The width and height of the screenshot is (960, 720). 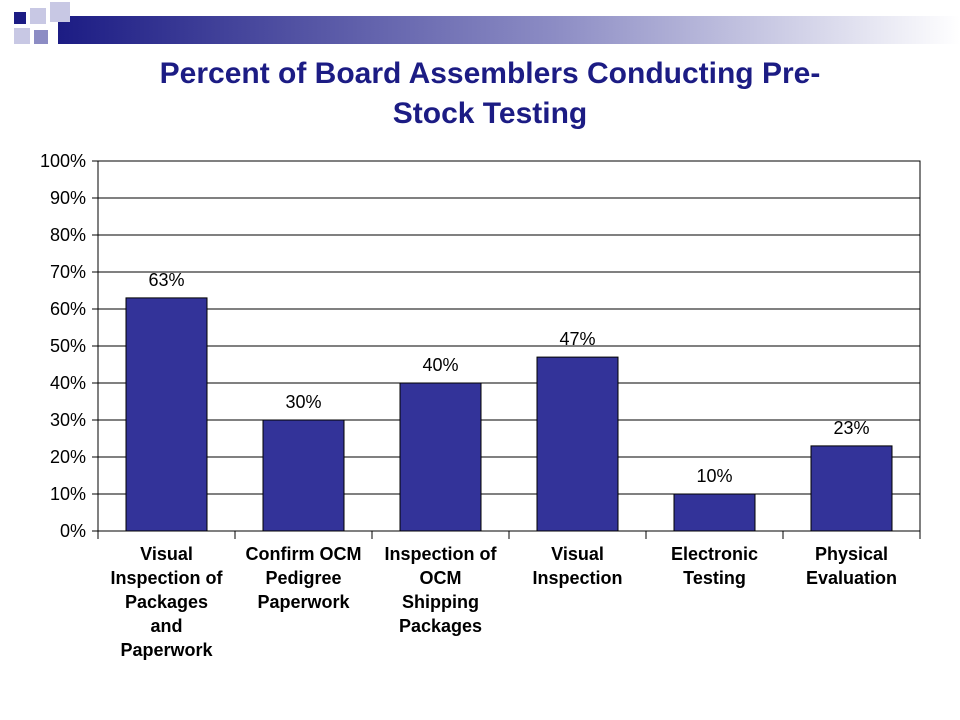 I want to click on y-tick-label: 0%, so click(x=73, y=531).